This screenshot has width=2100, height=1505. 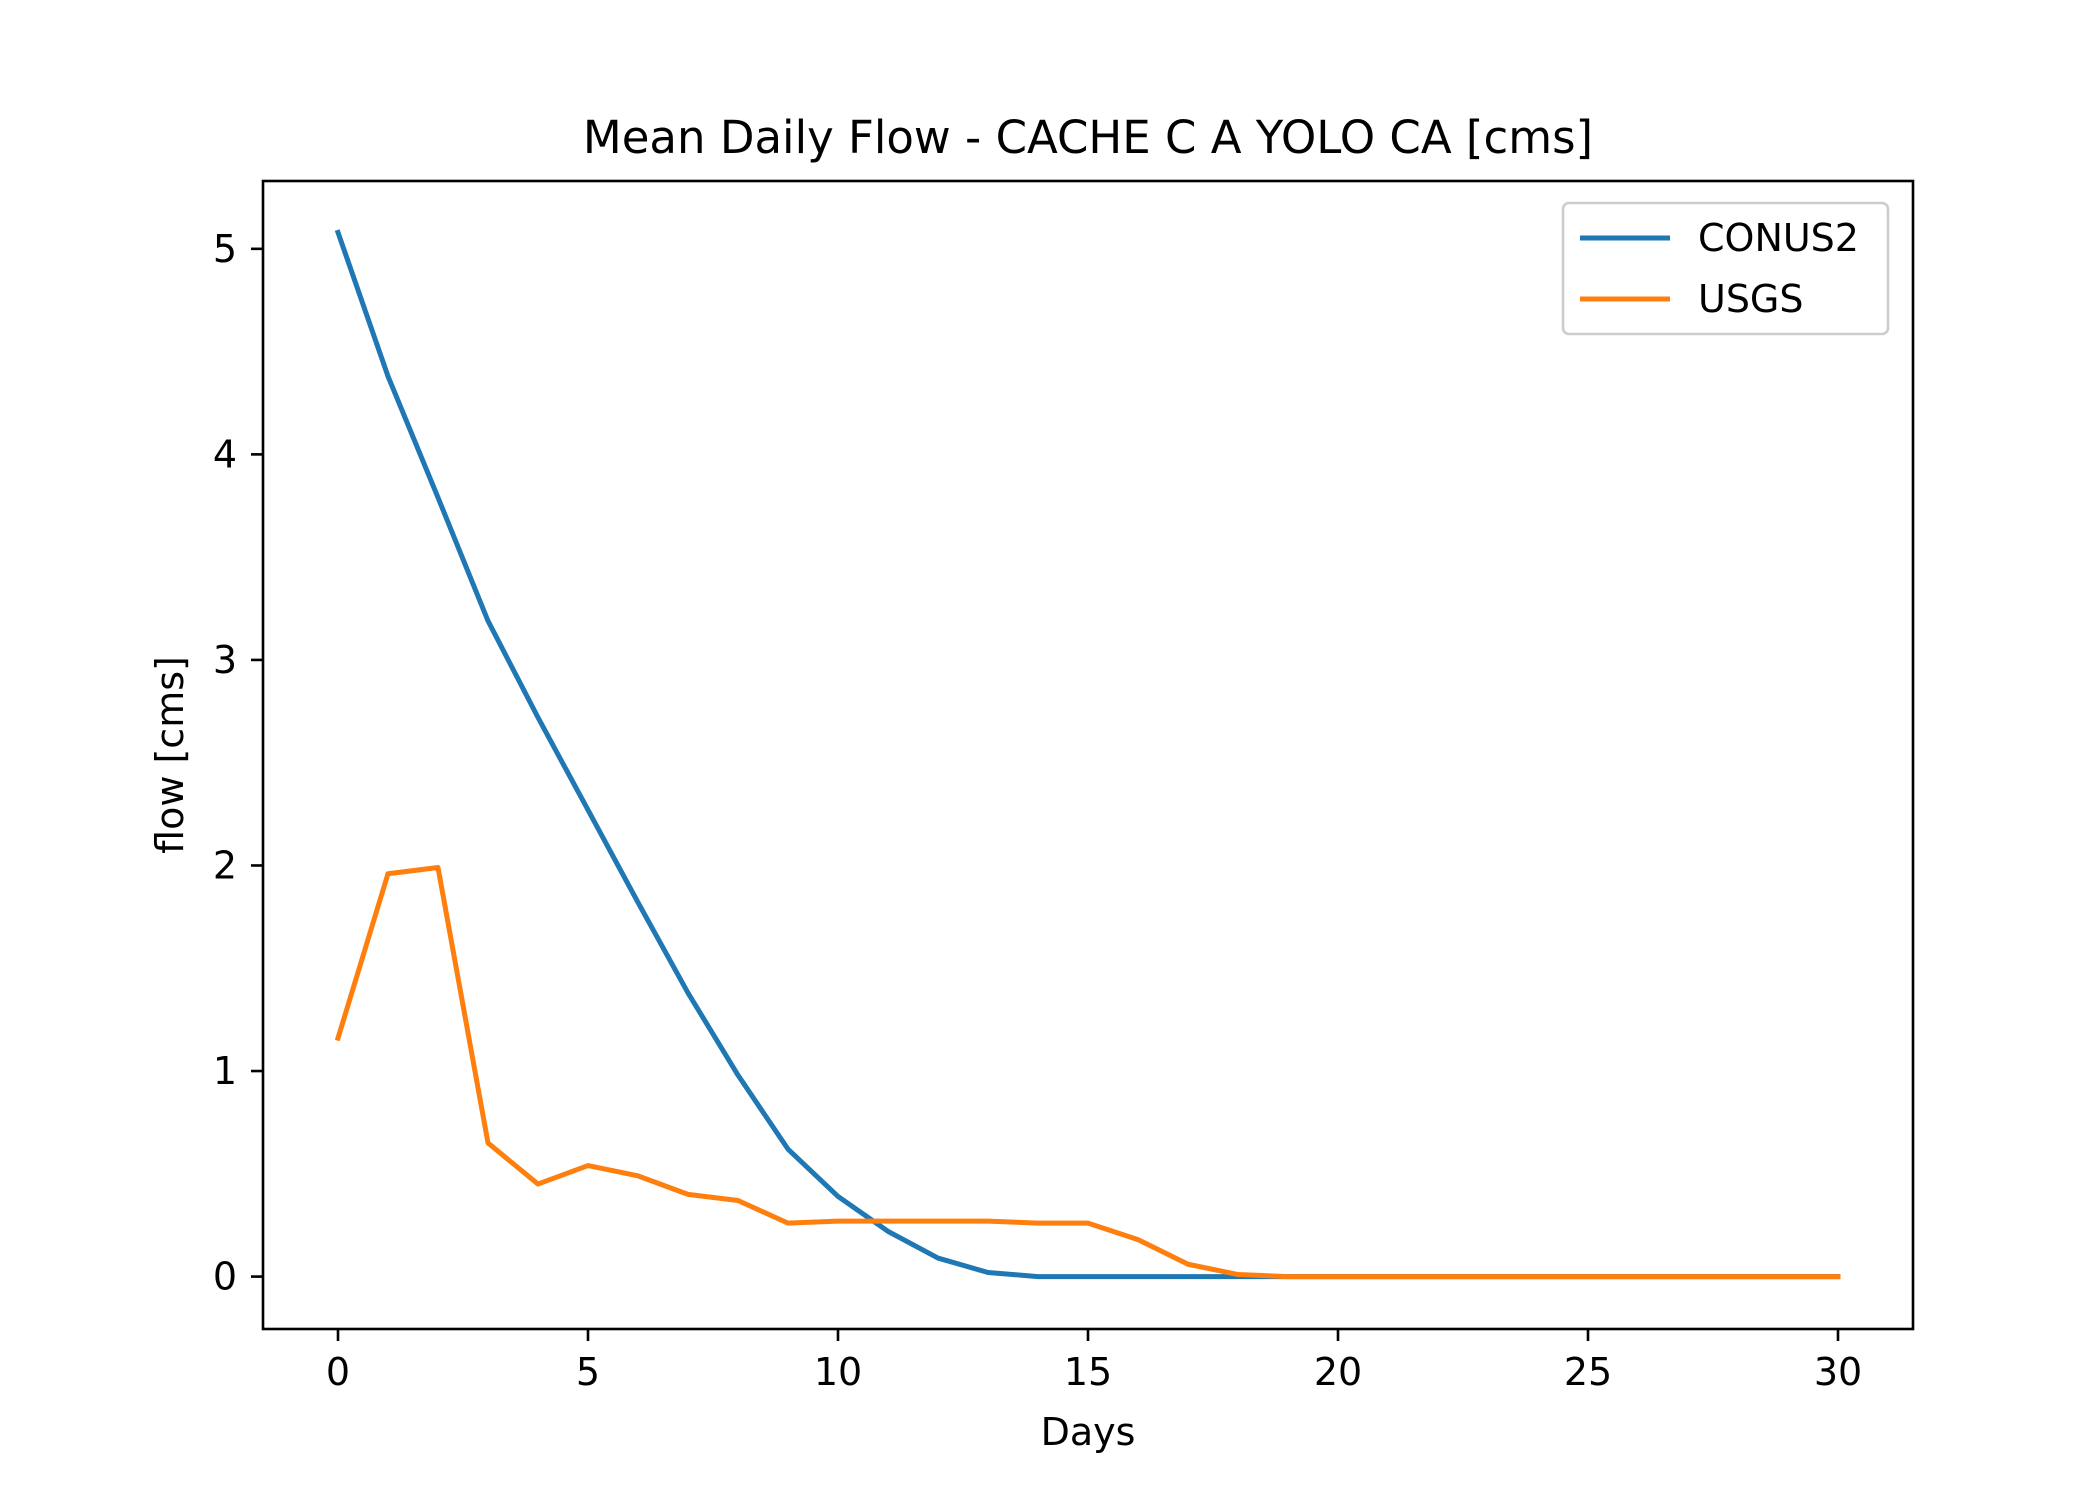 I want to click on x-tick-label: 5, so click(x=588, y=1372).